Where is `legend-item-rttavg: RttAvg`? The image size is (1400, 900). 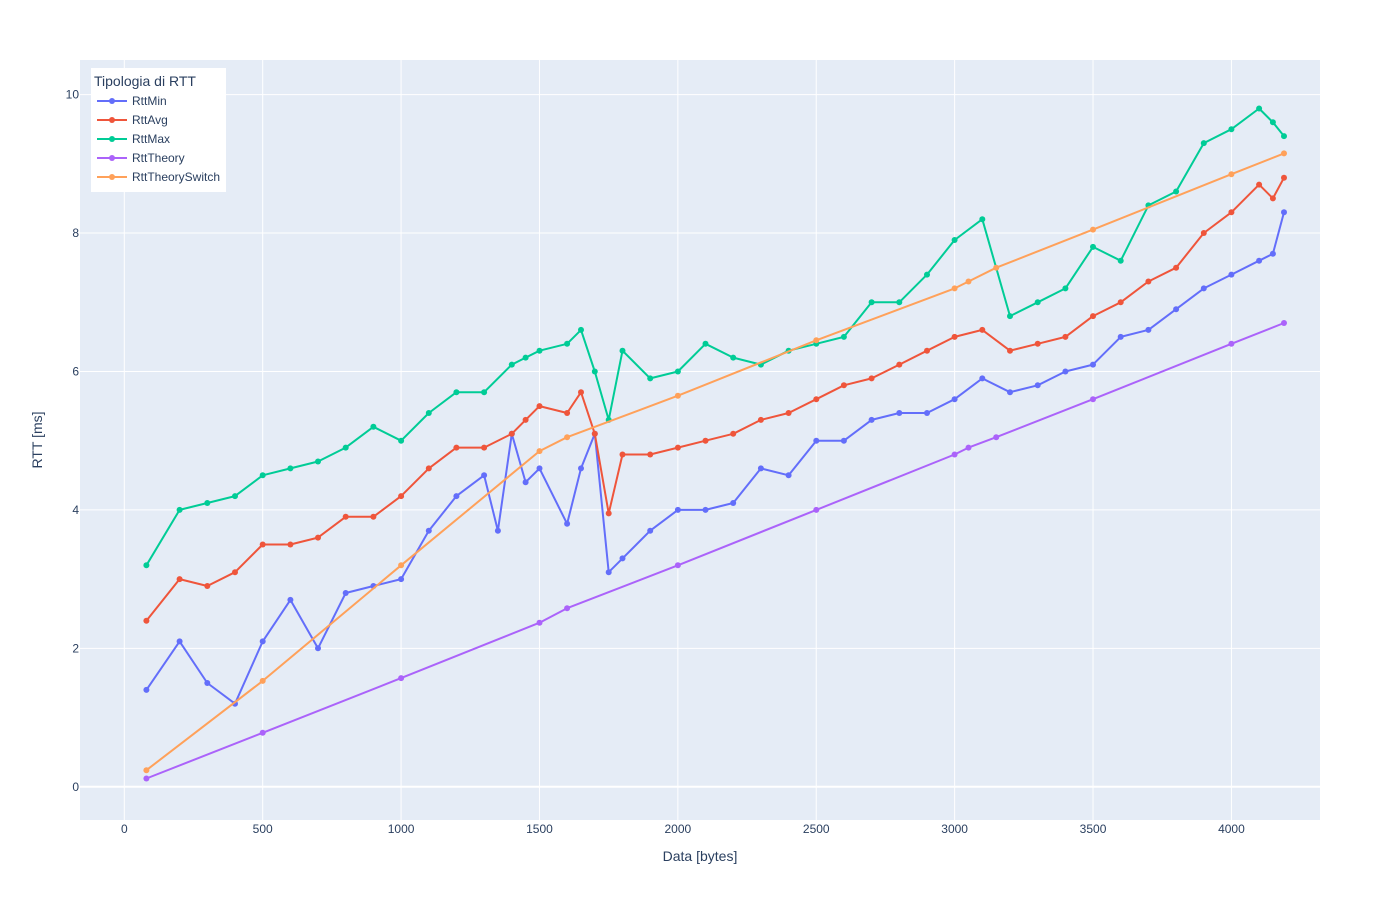 legend-item-rttavg: RttAvg is located at coordinates (132, 120).